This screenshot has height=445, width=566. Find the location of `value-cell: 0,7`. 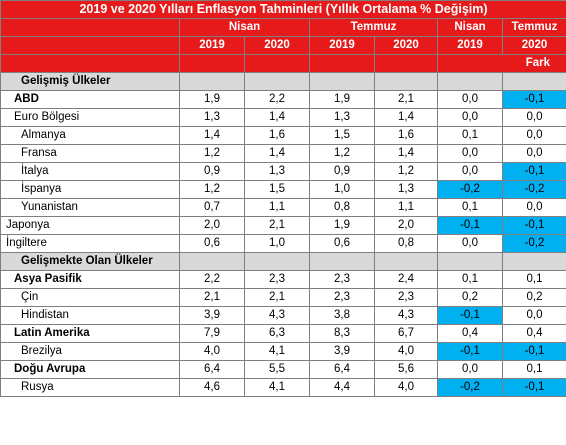

value-cell: 0,7 is located at coordinates (212, 207).